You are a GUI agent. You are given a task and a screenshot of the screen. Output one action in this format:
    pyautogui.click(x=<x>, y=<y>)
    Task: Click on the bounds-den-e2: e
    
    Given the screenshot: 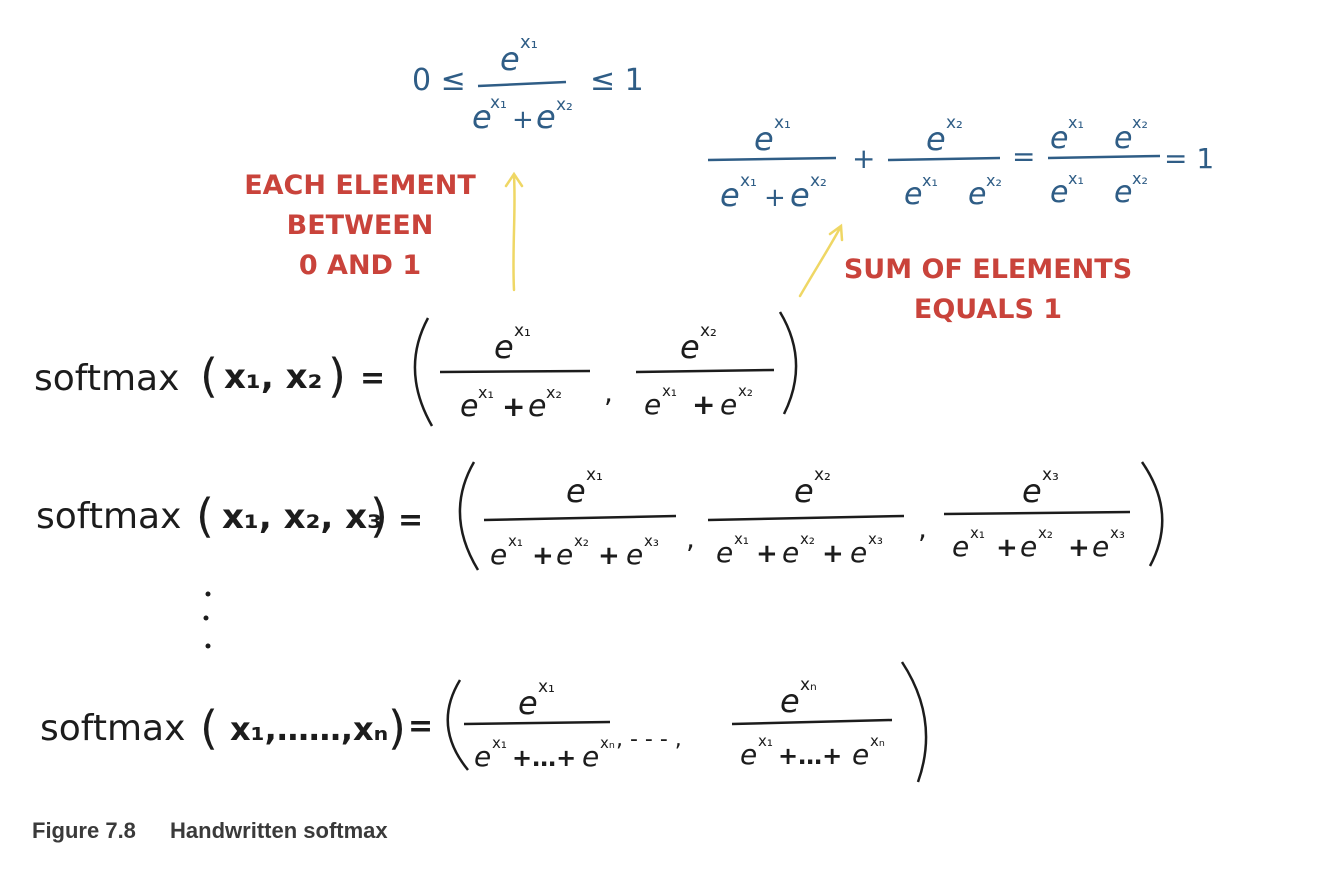 What is the action you would take?
    pyautogui.click(x=546, y=117)
    